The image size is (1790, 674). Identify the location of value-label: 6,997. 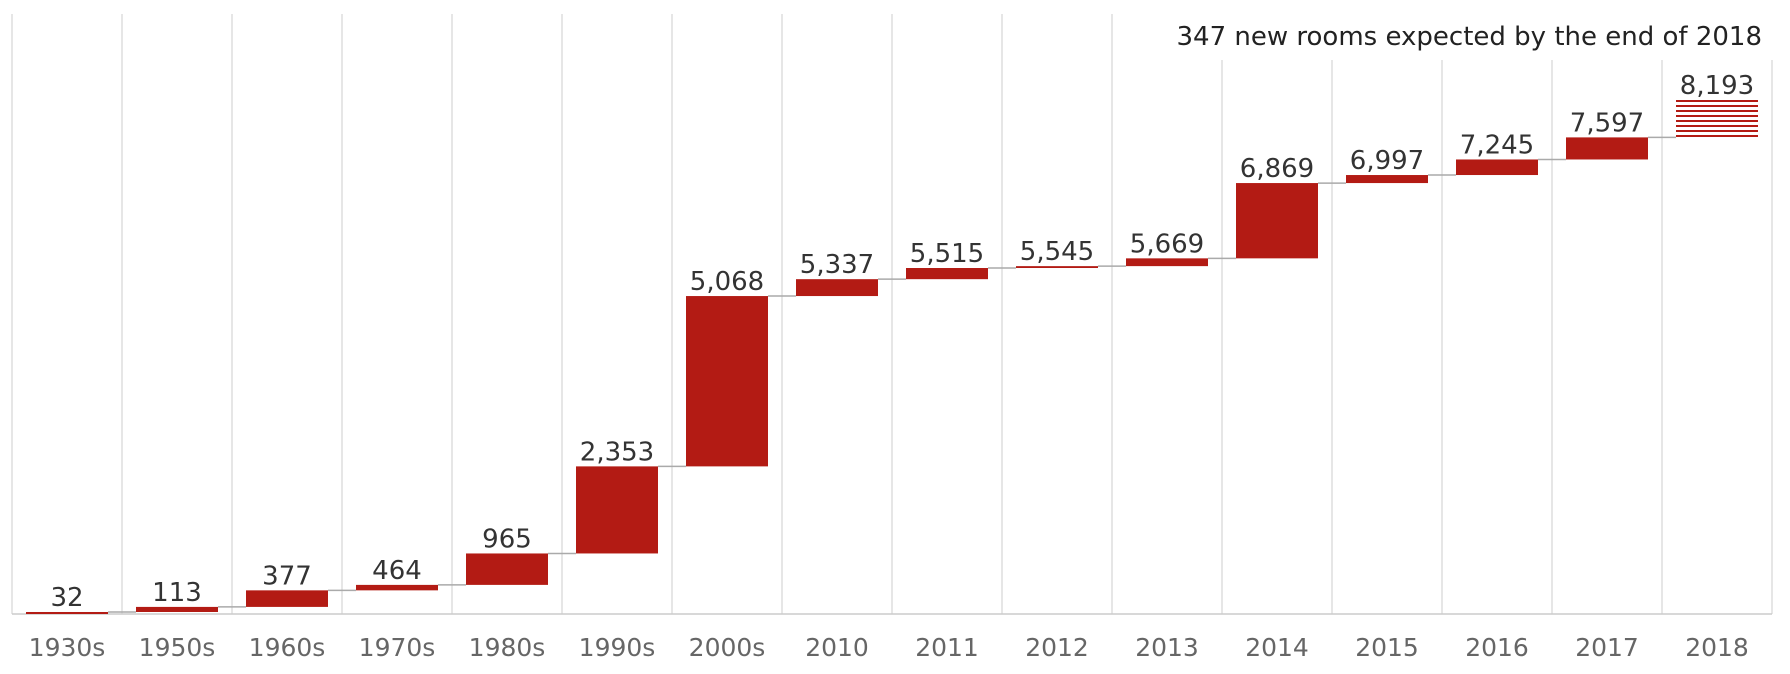
(1387, 161).